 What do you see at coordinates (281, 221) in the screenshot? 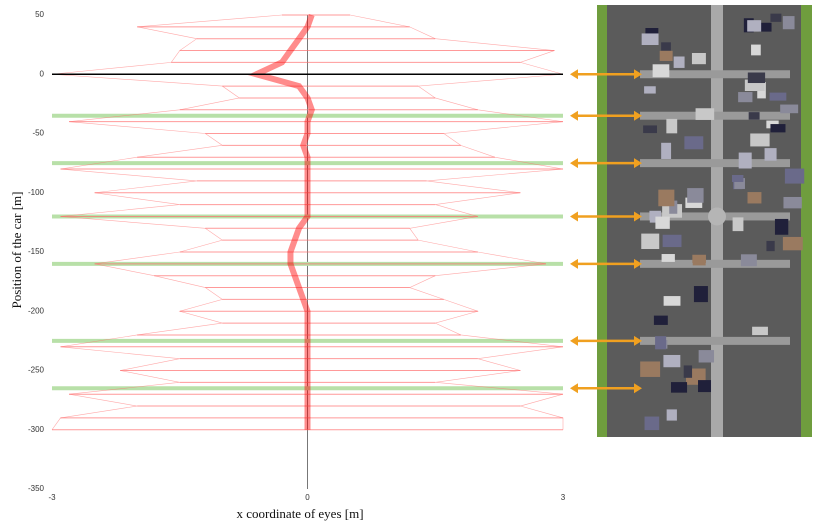
I see `gaze-mean` at bounding box center [281, 221].